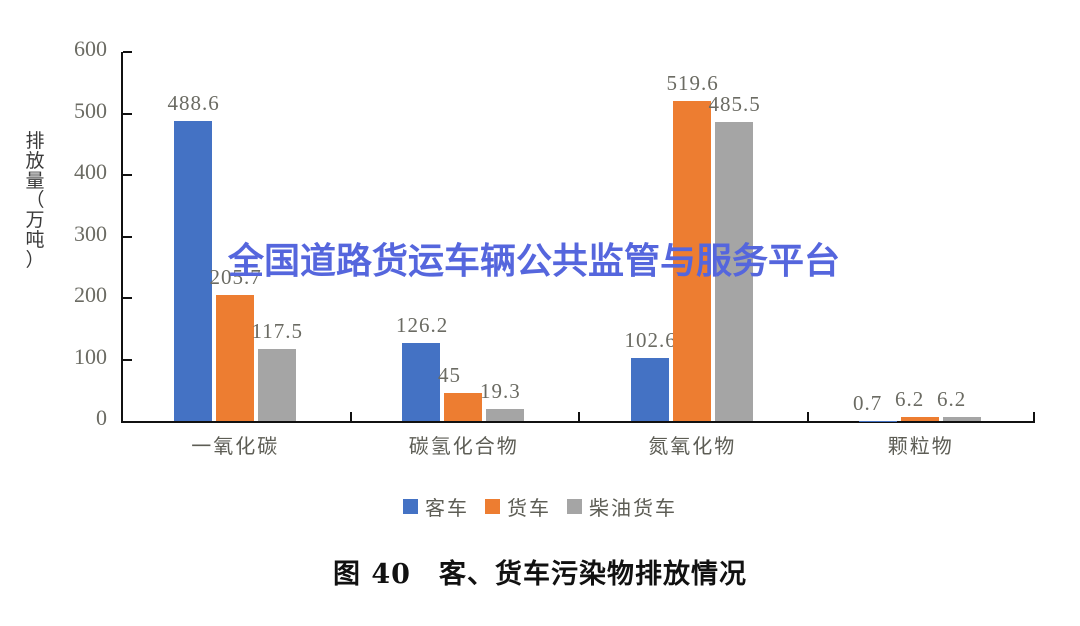  What do you see at coordinates (450, 375) in the screenshot?
I see `bar-value-label: 45` at bounding box center [450, 375].